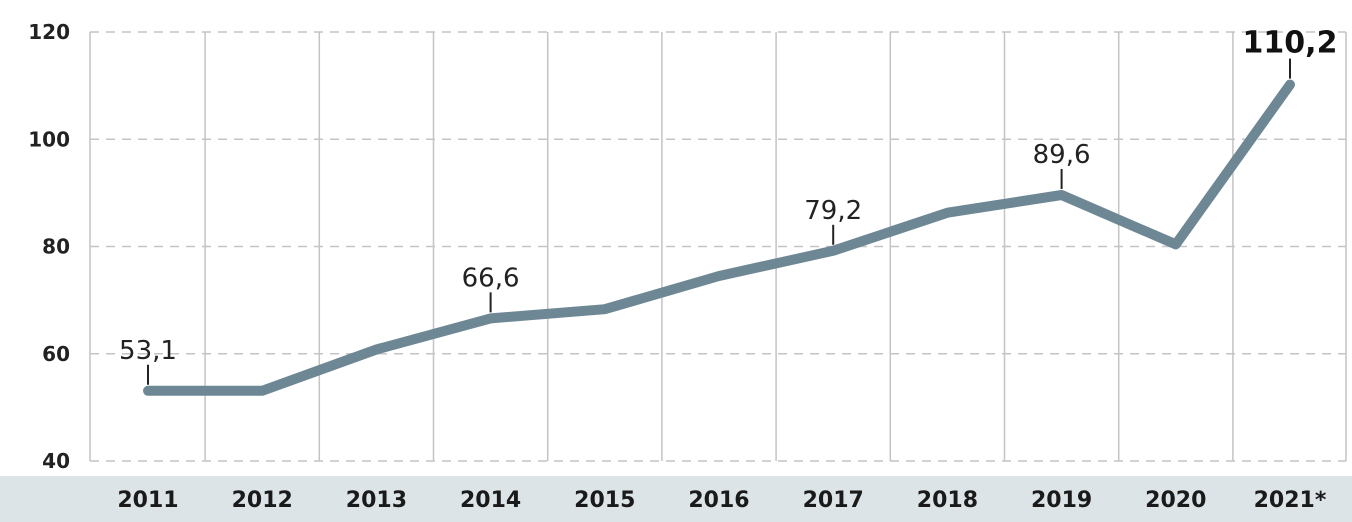 The image size is (1352, 522). Describe the element at coordinates (147, 500) in the screenshot. I see `x-tick-label: 2011` at that location.